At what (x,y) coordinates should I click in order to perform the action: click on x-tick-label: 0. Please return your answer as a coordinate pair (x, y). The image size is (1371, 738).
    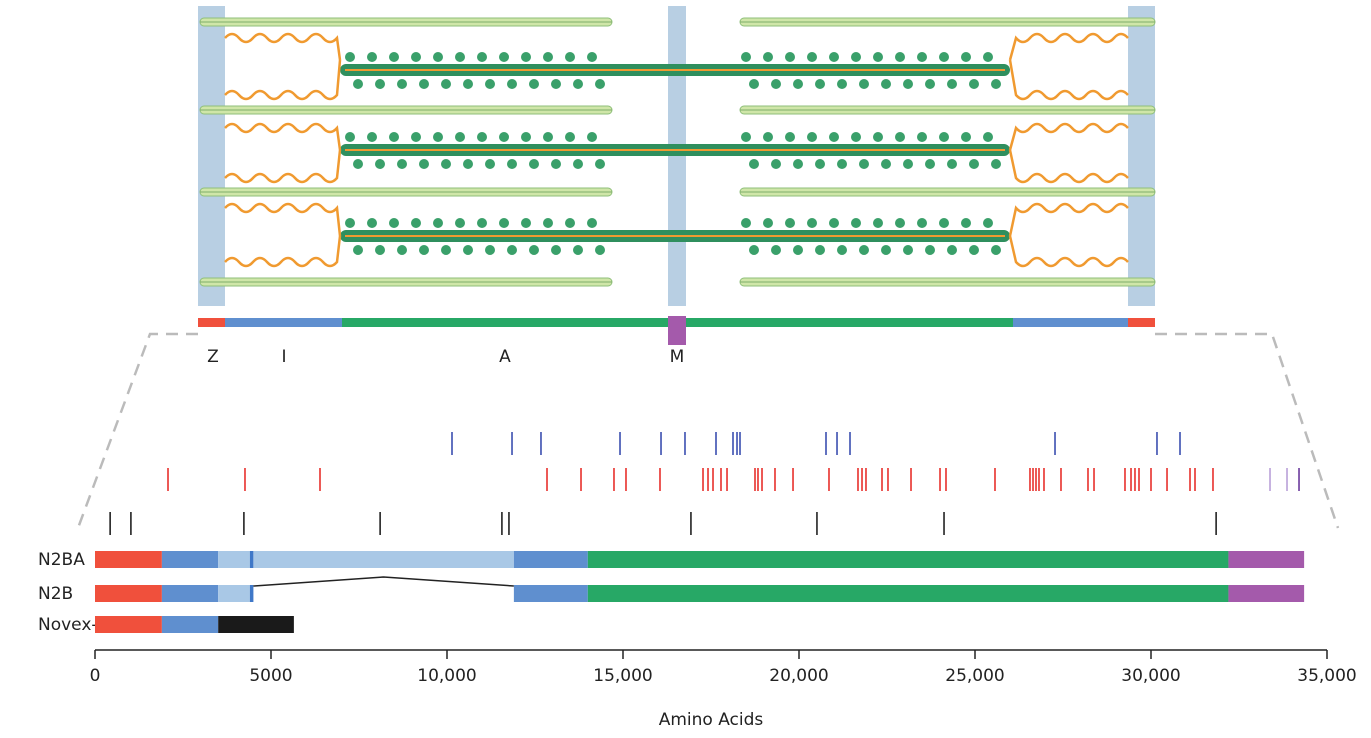
    Looking at the image, I should click on (95, 676).